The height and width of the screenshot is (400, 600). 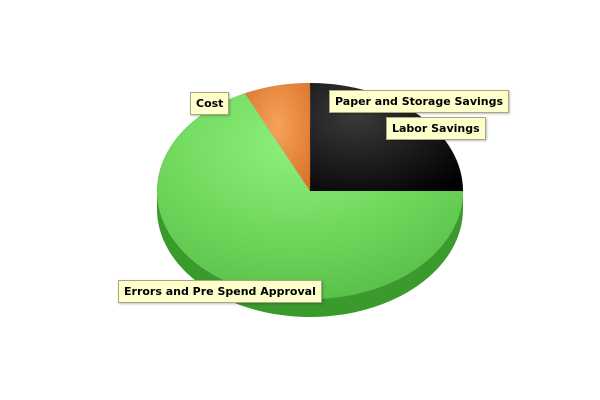 What do you see at coordinates (277, 137) in the screenshot?
I see `pie-slice-cost` at bounding box center [277, 137].